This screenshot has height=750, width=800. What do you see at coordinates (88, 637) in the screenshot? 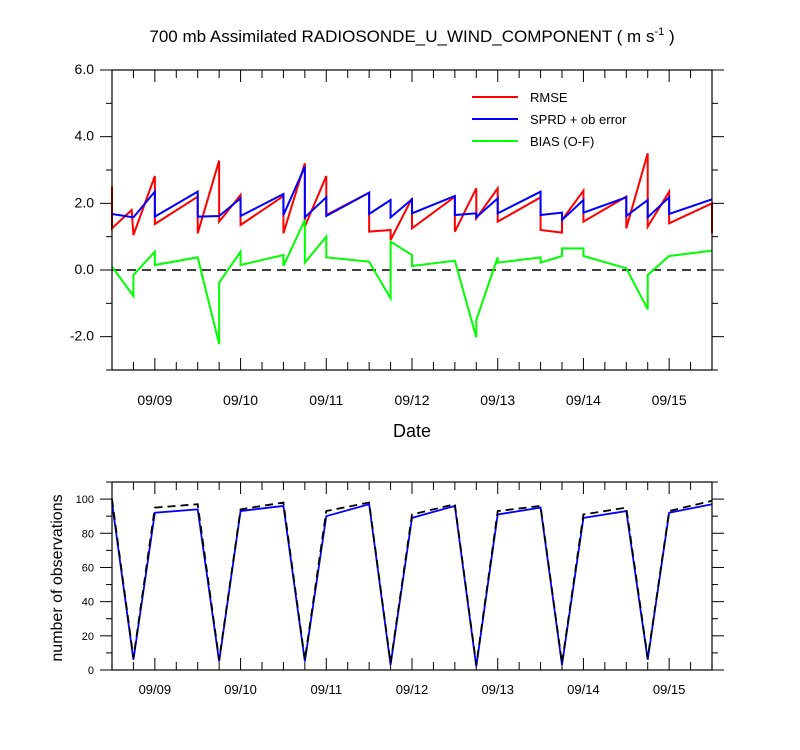
I see `y-tick-label: 20` at bounding box center [88, 637].